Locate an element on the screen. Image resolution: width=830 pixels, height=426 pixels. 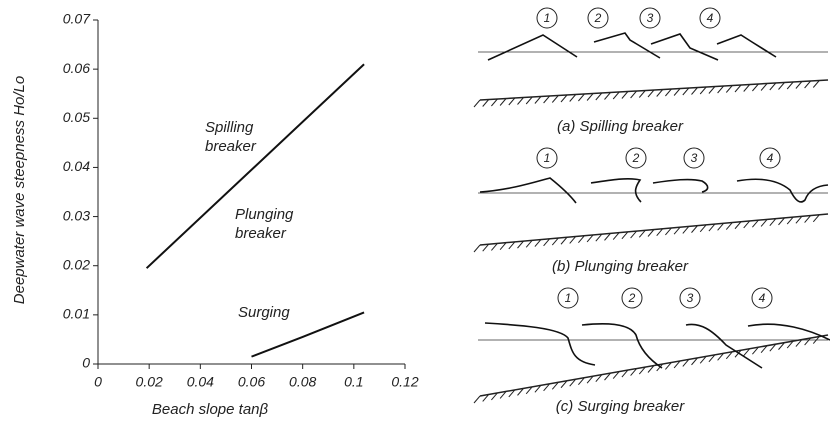
y-tick-label: 0.02 is located at coordinates (76, 264).